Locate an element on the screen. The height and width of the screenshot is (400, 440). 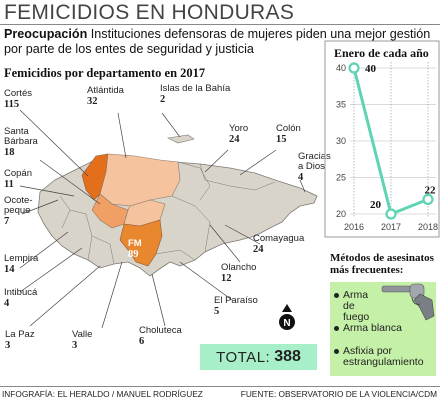
x-tick-label: 2016 is located at coordinates (354, 227).